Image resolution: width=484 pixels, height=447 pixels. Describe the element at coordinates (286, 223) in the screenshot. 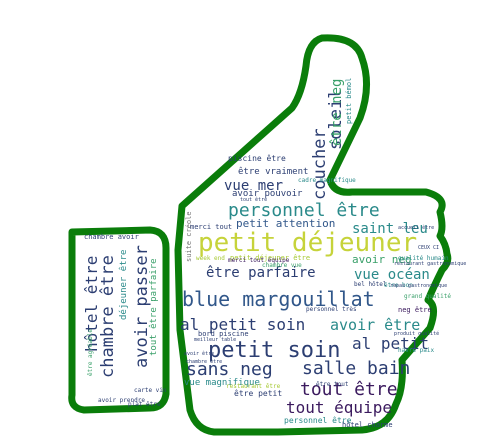

I see `word-petit-attention: petit attention` at that location.